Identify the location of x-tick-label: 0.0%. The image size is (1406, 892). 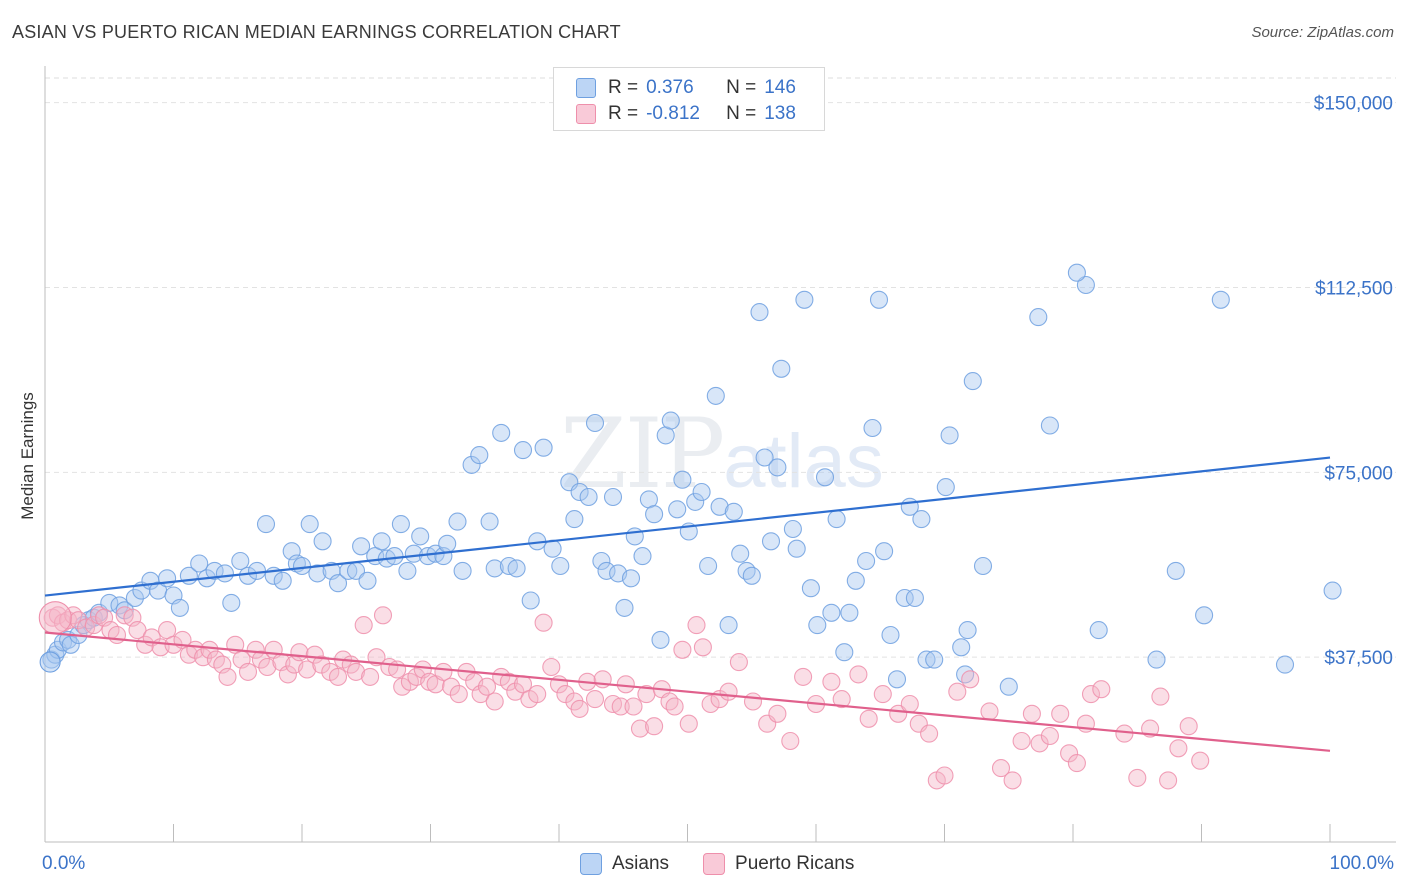
(63, 863).